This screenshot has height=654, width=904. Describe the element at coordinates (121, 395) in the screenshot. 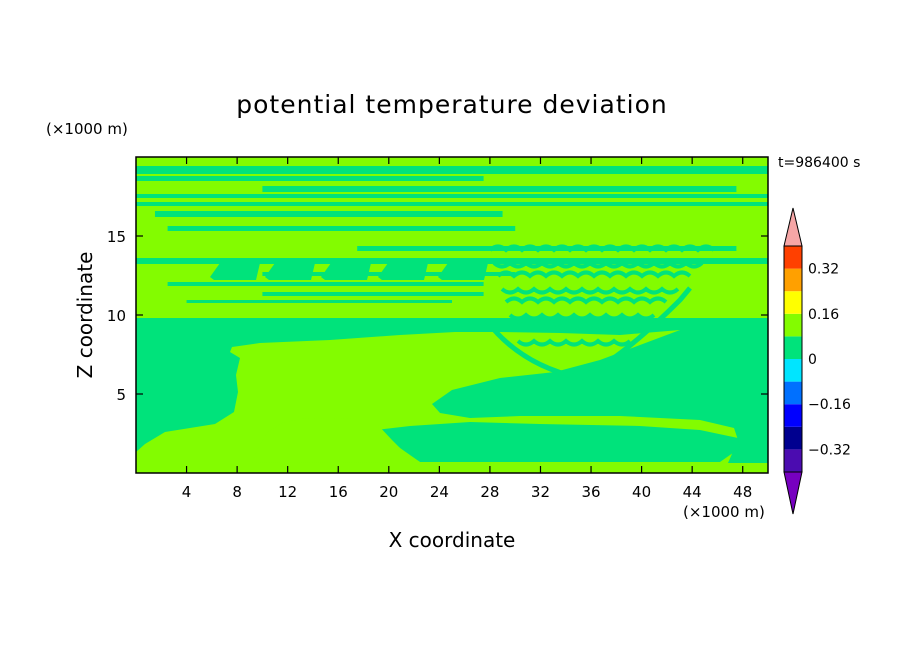

I see `y-tick-label: 5` at that location.